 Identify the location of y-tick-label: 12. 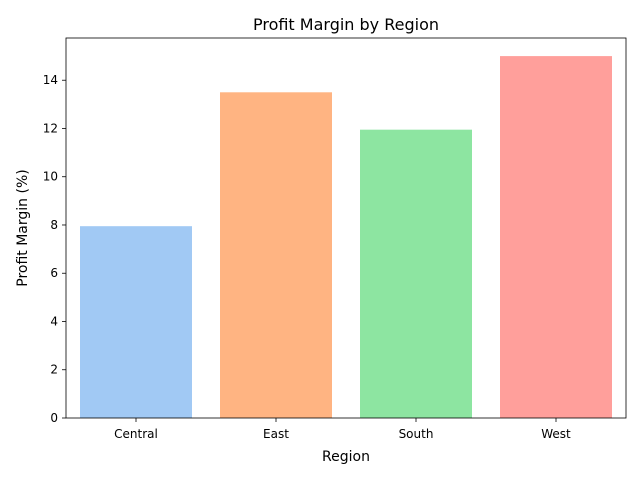
(50, 128).